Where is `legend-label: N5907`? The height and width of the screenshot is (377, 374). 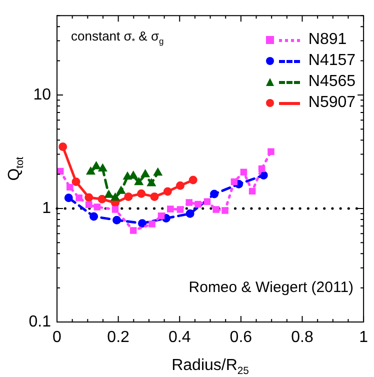 legend-label: N5907 is located at coordinates (332, 103).